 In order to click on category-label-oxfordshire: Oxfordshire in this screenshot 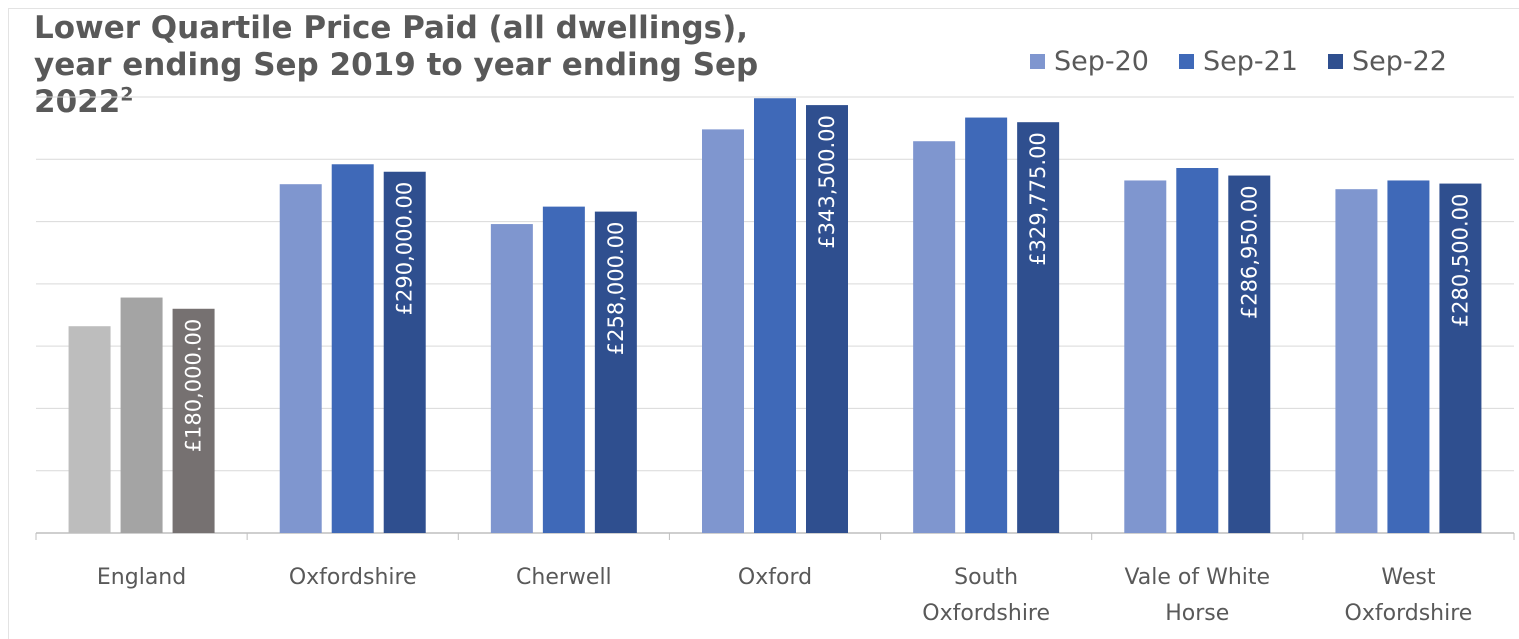, I will do `click(353, 577)`.